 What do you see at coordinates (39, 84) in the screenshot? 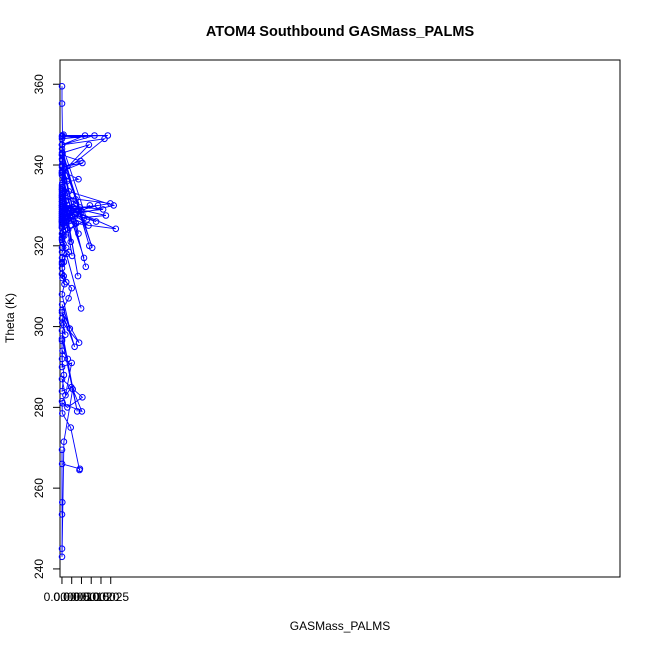
I see `y-tick-label: 360` at bounding box center [39, 84].